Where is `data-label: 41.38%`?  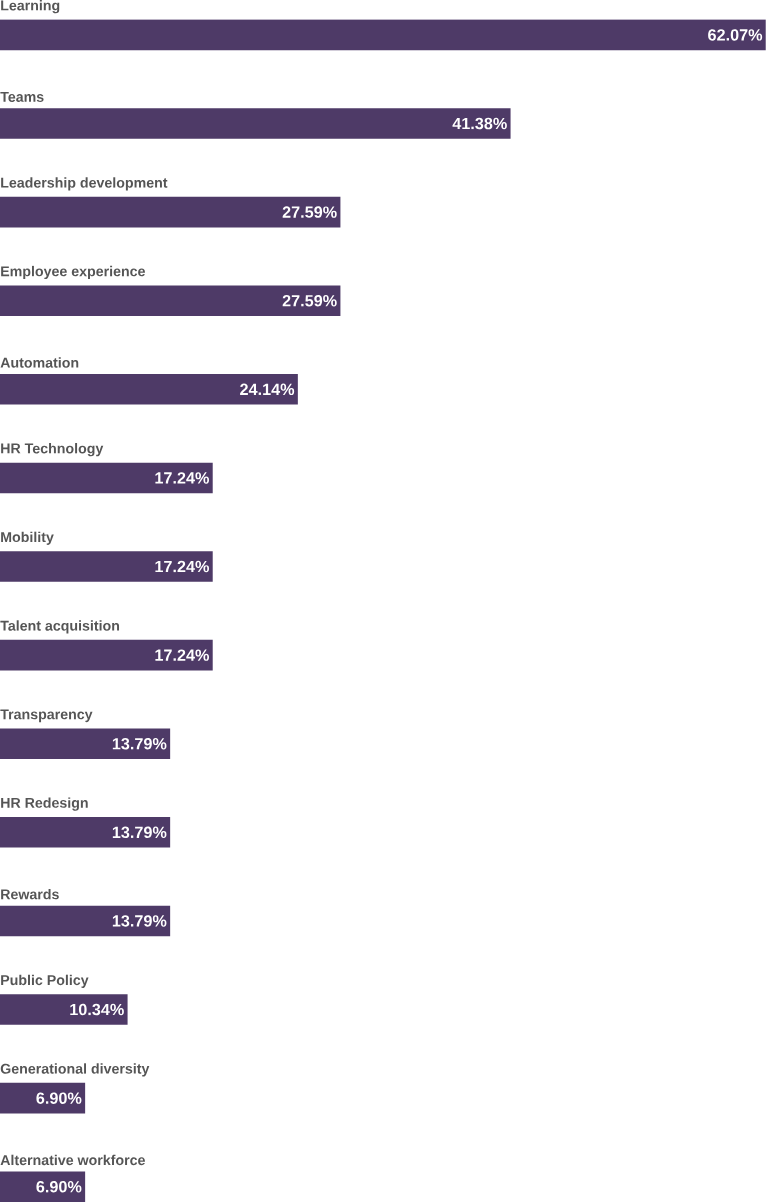
data-label: 41.38% is located at coordinates (479, 123).